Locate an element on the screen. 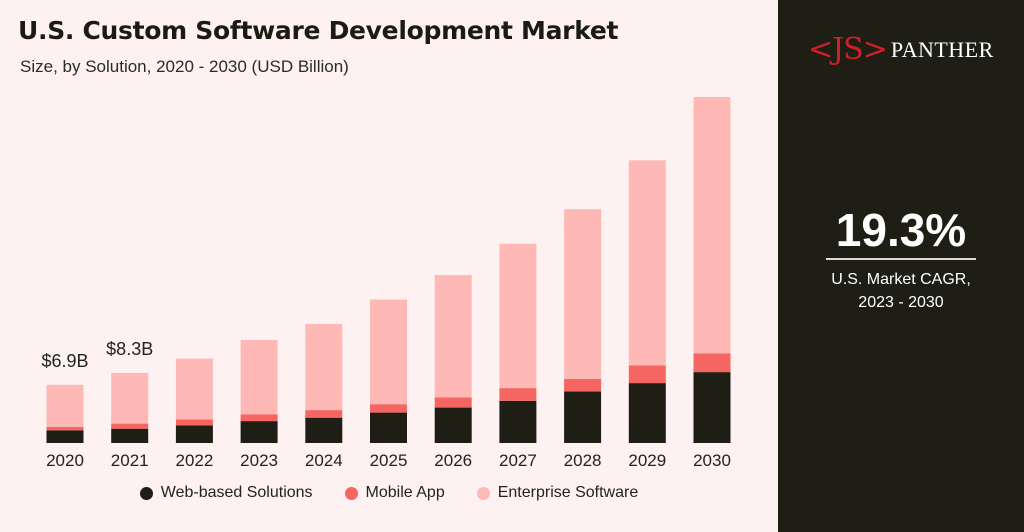  bar-web-based-solutions-2030 is located at coordinates (712, 407).